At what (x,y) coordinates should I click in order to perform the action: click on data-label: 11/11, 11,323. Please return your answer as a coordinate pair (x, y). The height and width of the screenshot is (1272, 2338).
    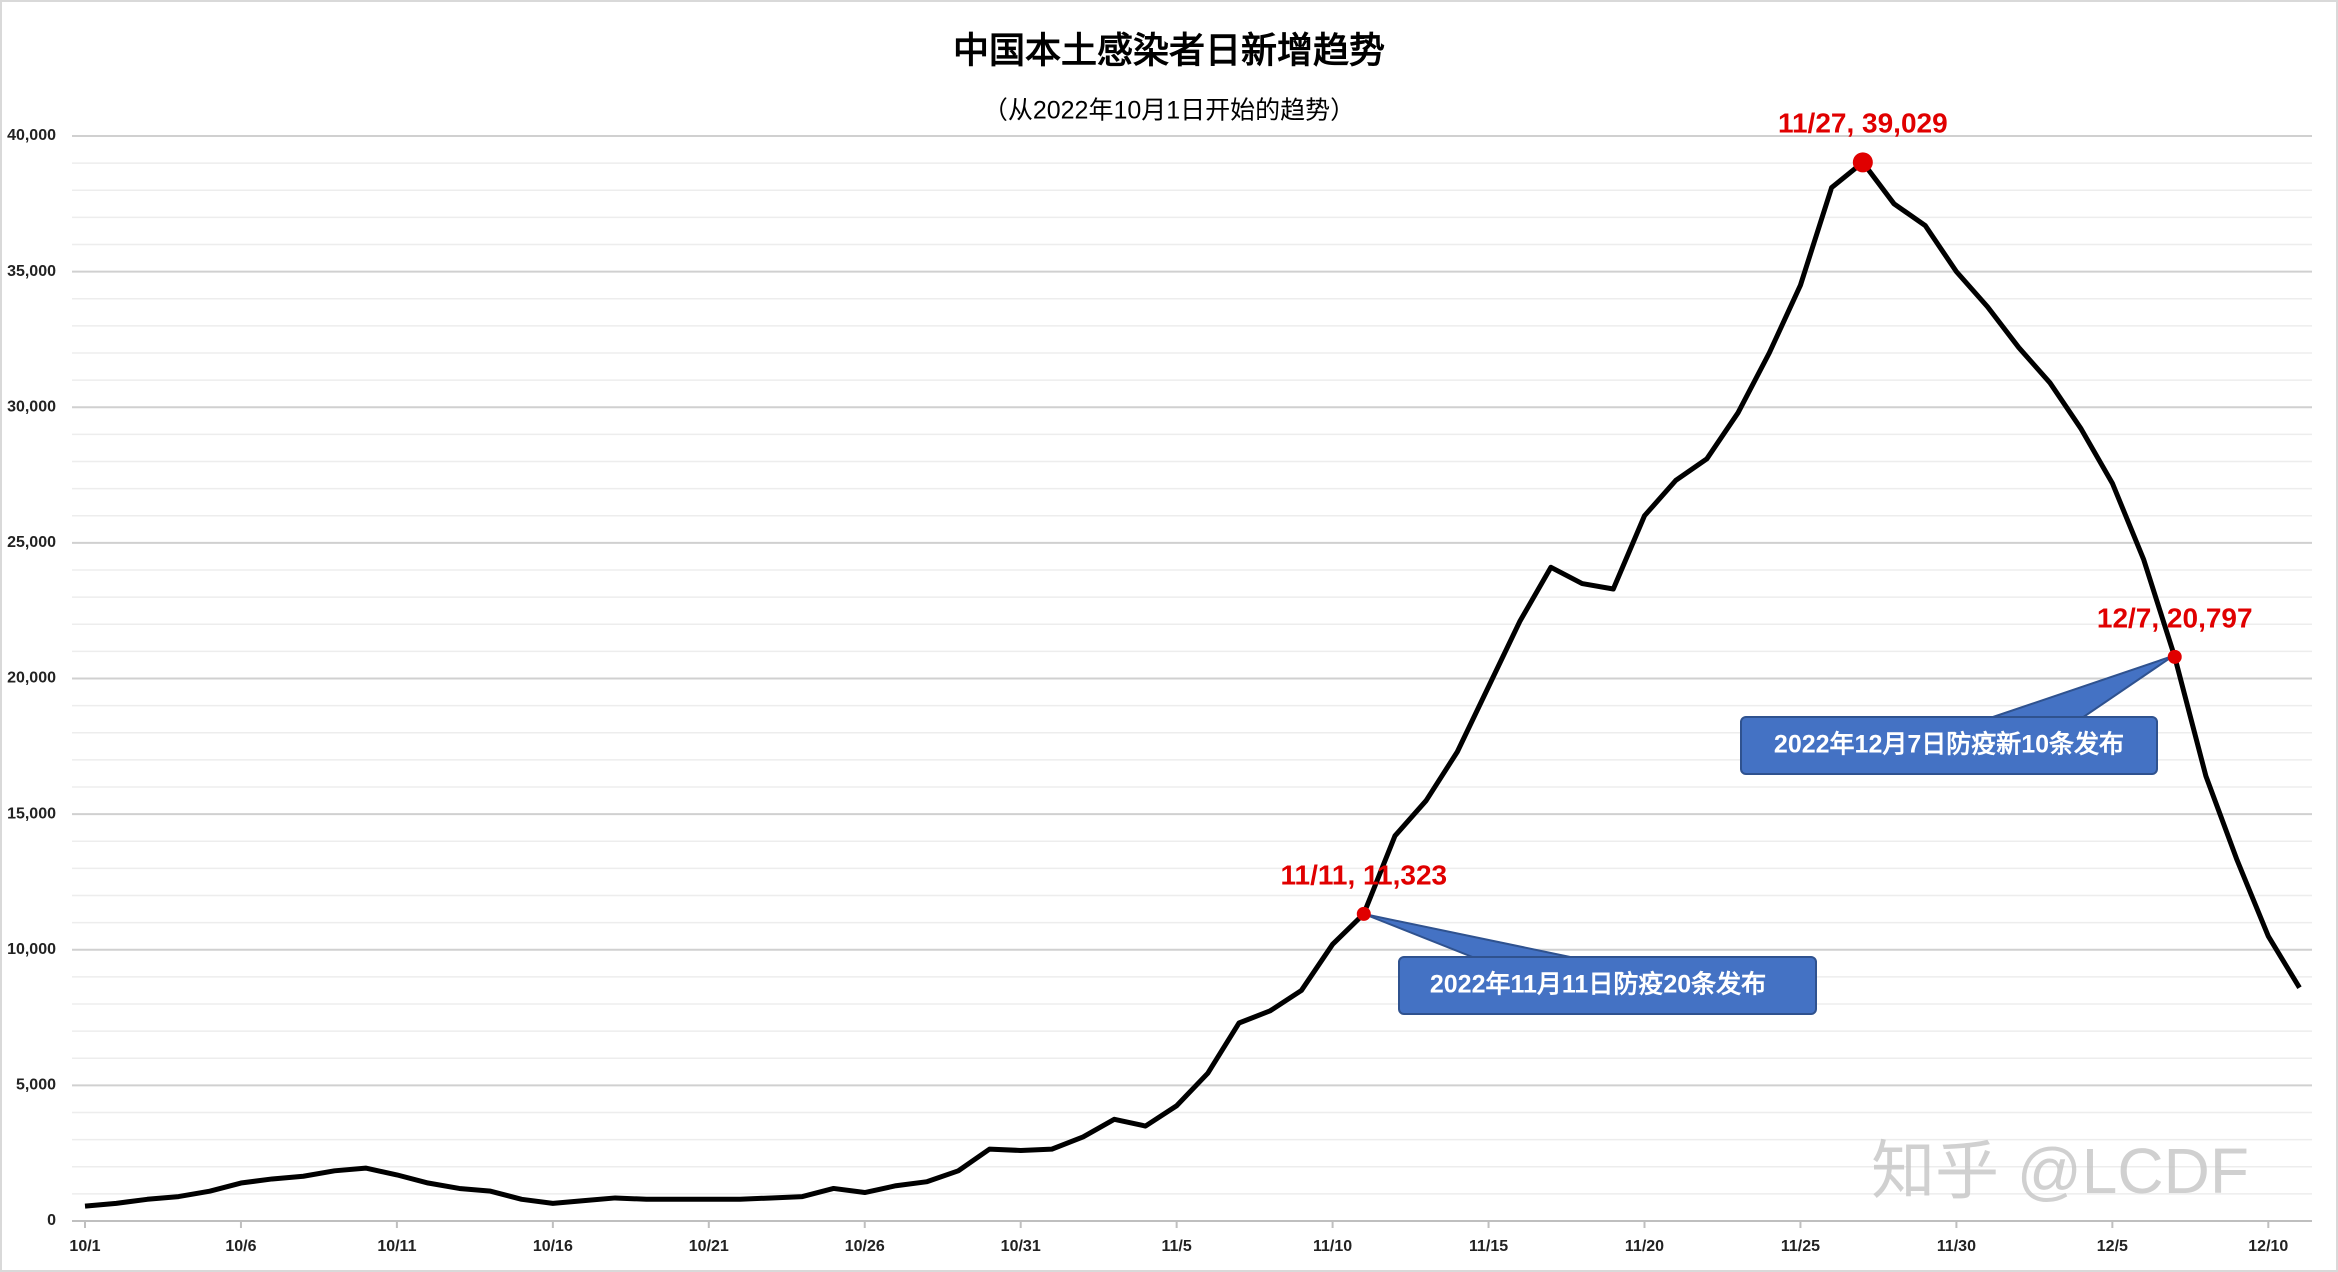
    Looking at the image, I should click on (1363, 874).